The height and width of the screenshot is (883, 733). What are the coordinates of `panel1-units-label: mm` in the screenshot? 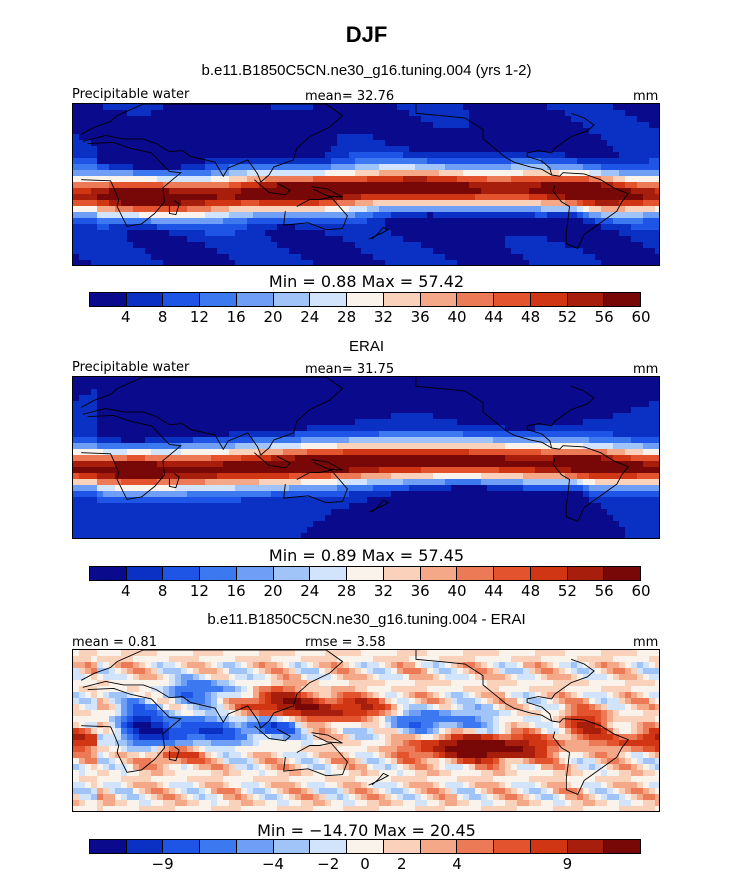 It's located at (646, 96).